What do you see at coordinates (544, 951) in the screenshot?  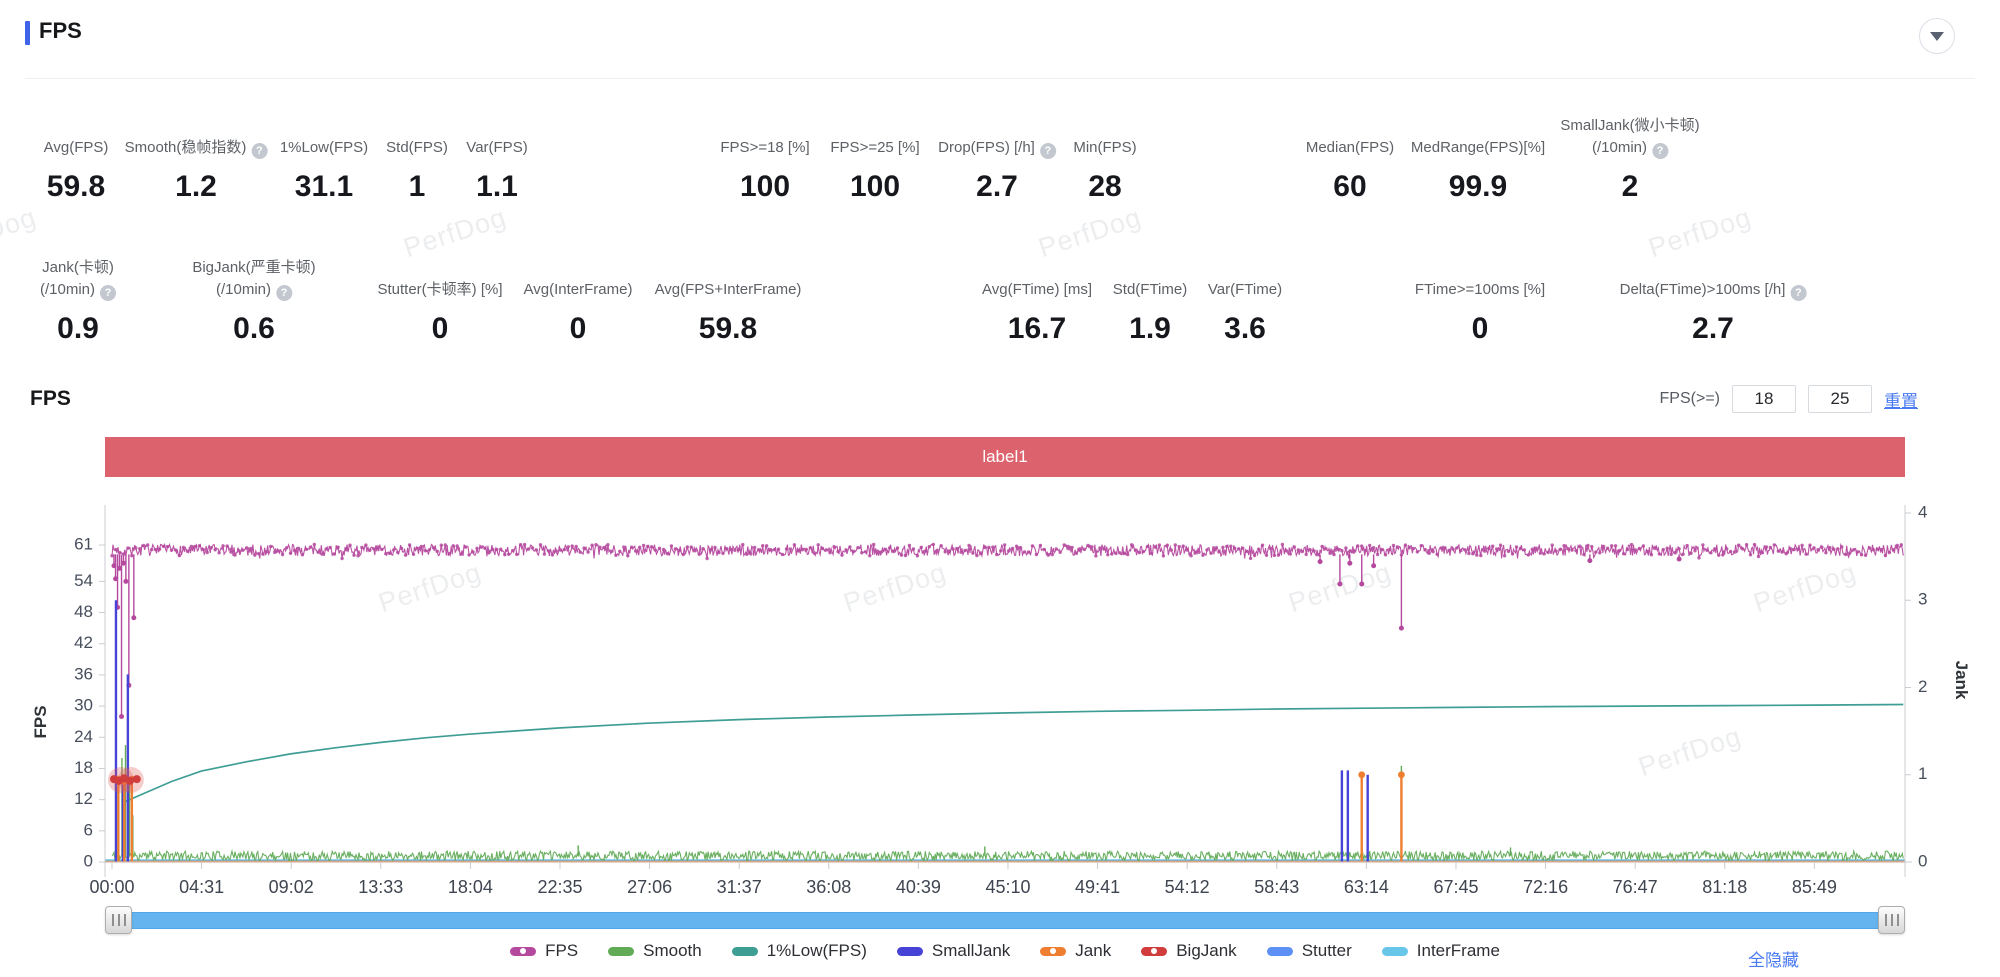 I see `legend-item-fps: FPS` at bounding box center [544, 951].